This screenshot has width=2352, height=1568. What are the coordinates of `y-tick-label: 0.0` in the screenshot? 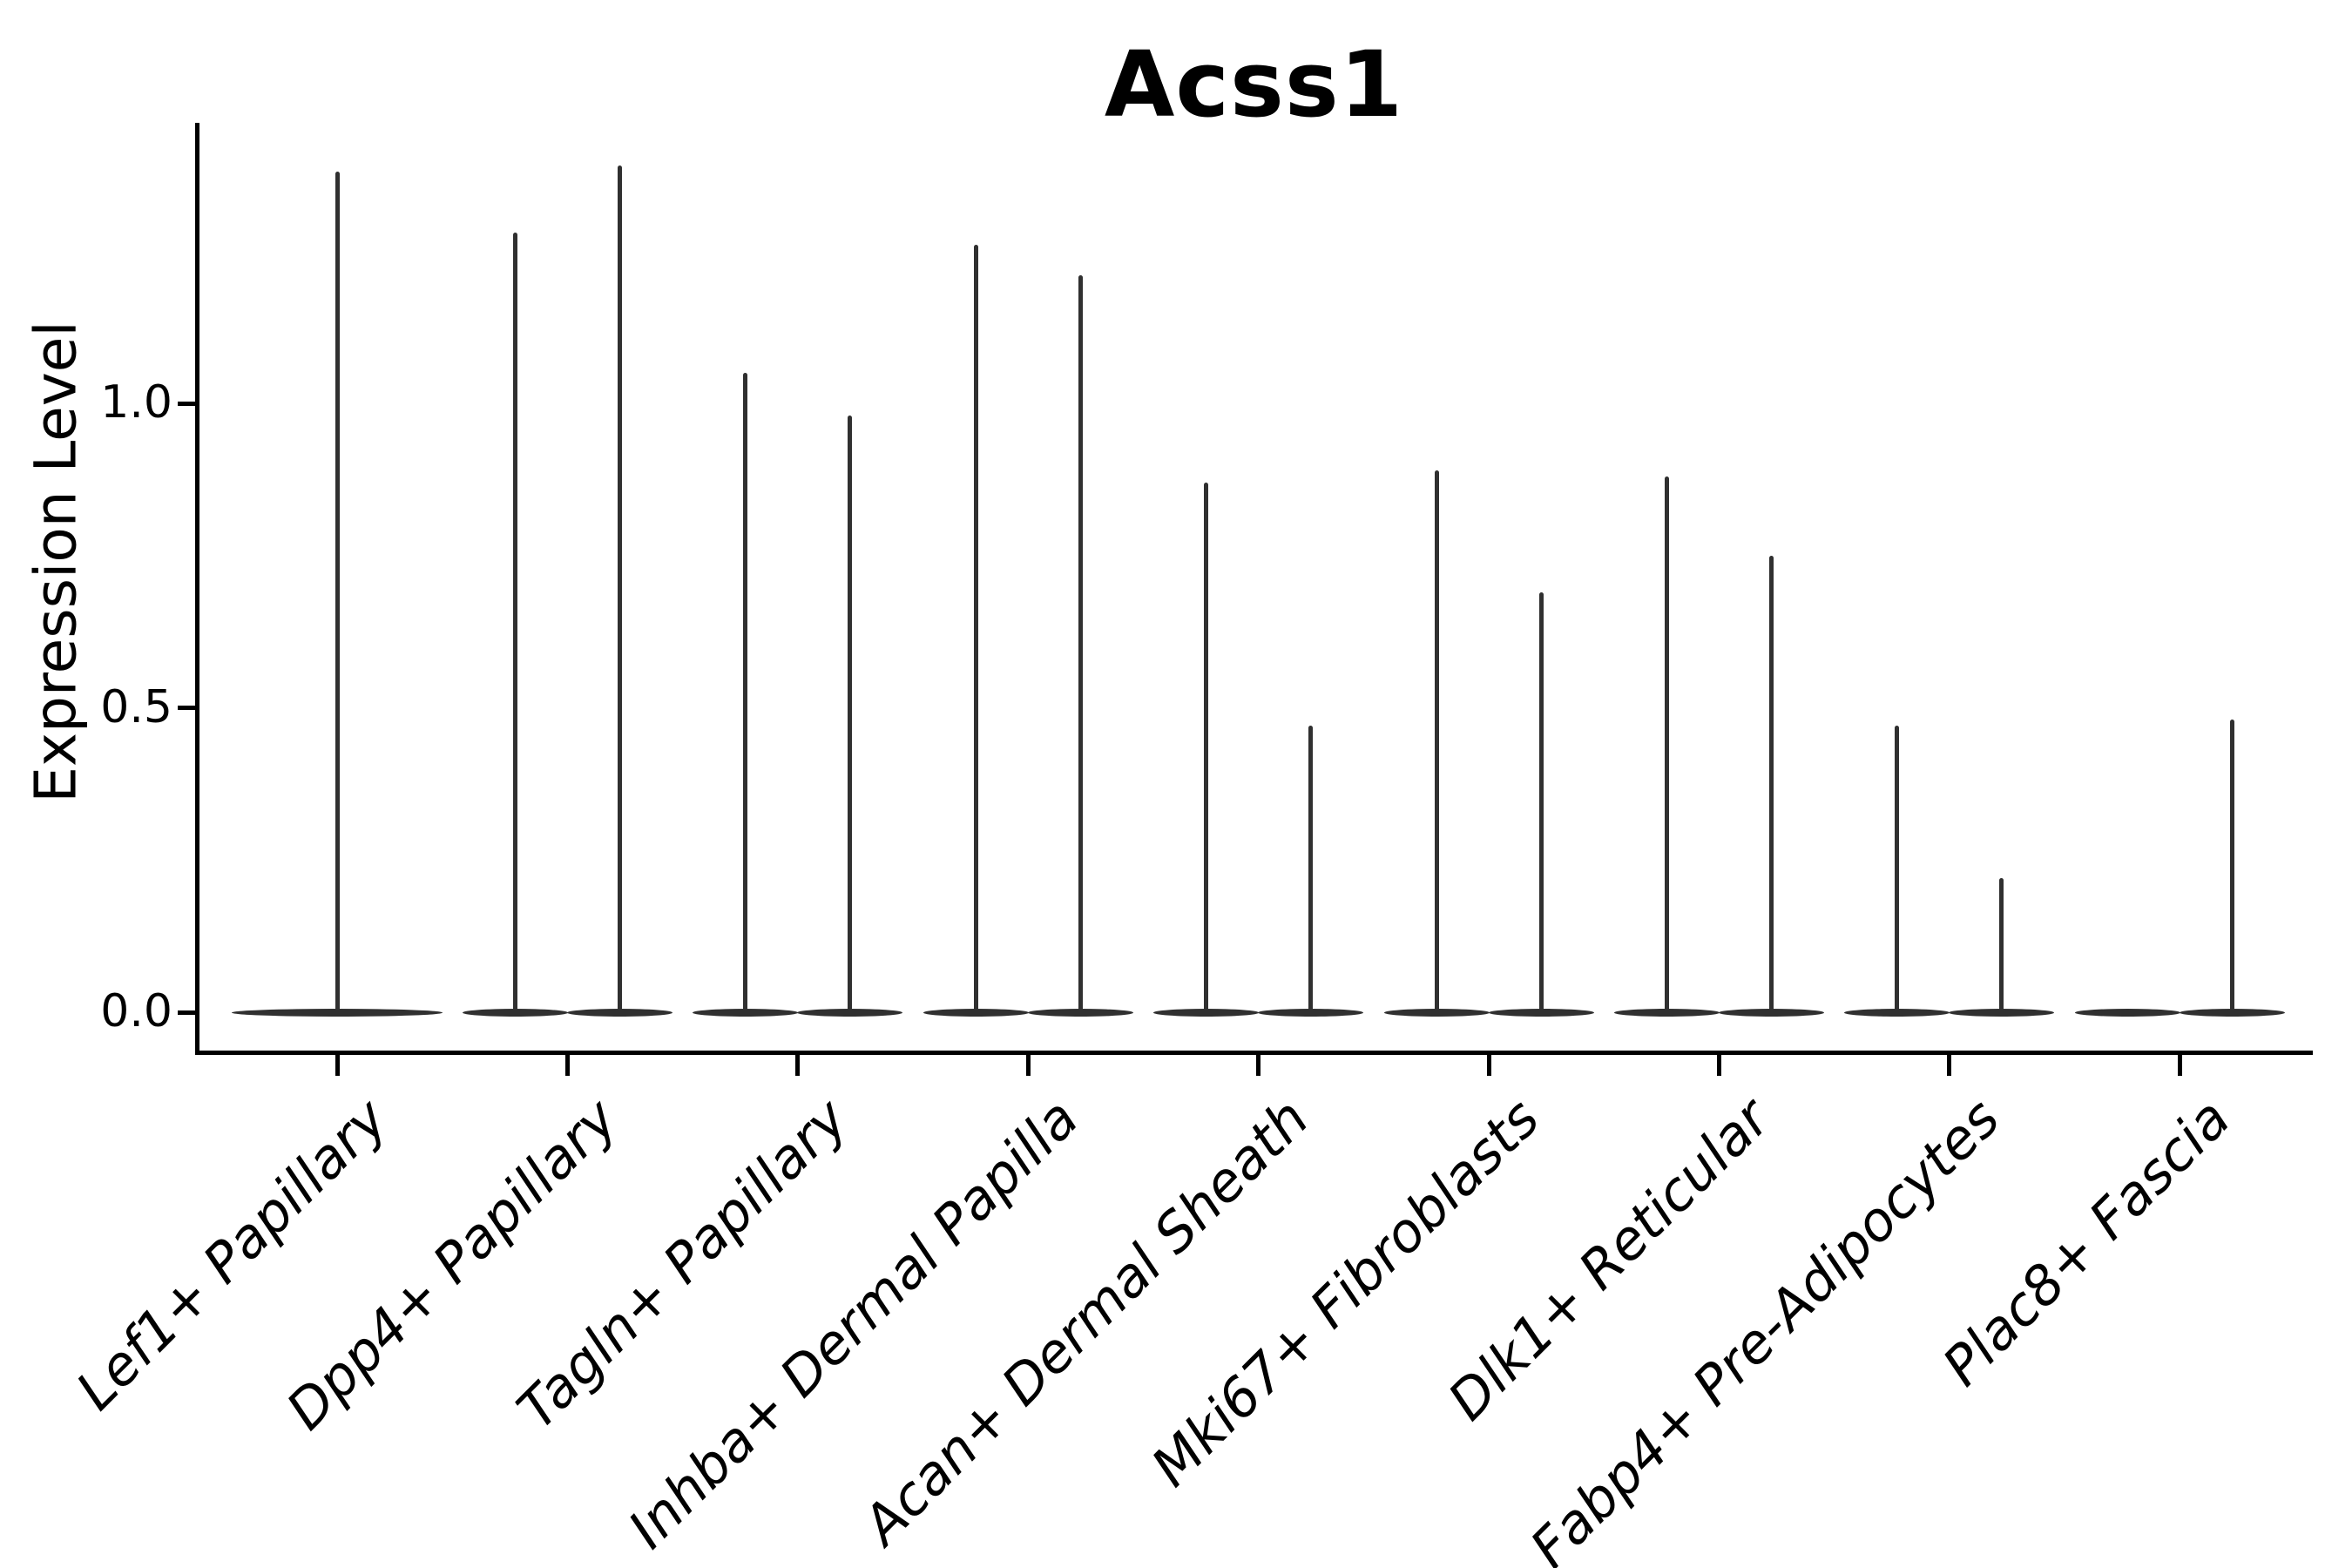 It's located at (136, 1011).